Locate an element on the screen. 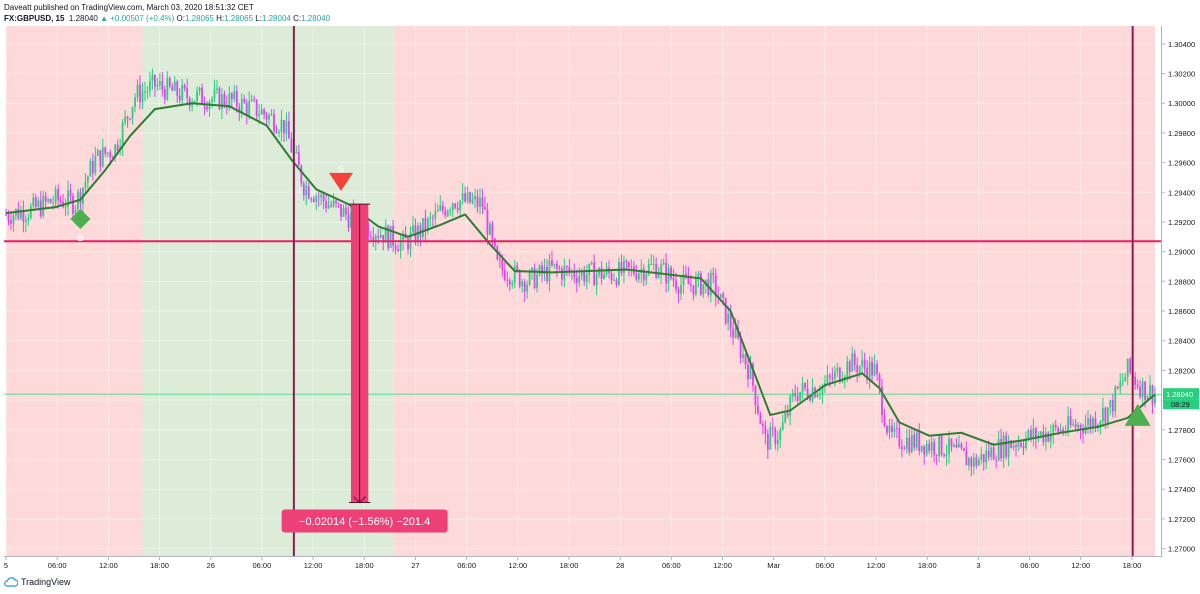  last-price-tag is located at coordinates (1181, 394).